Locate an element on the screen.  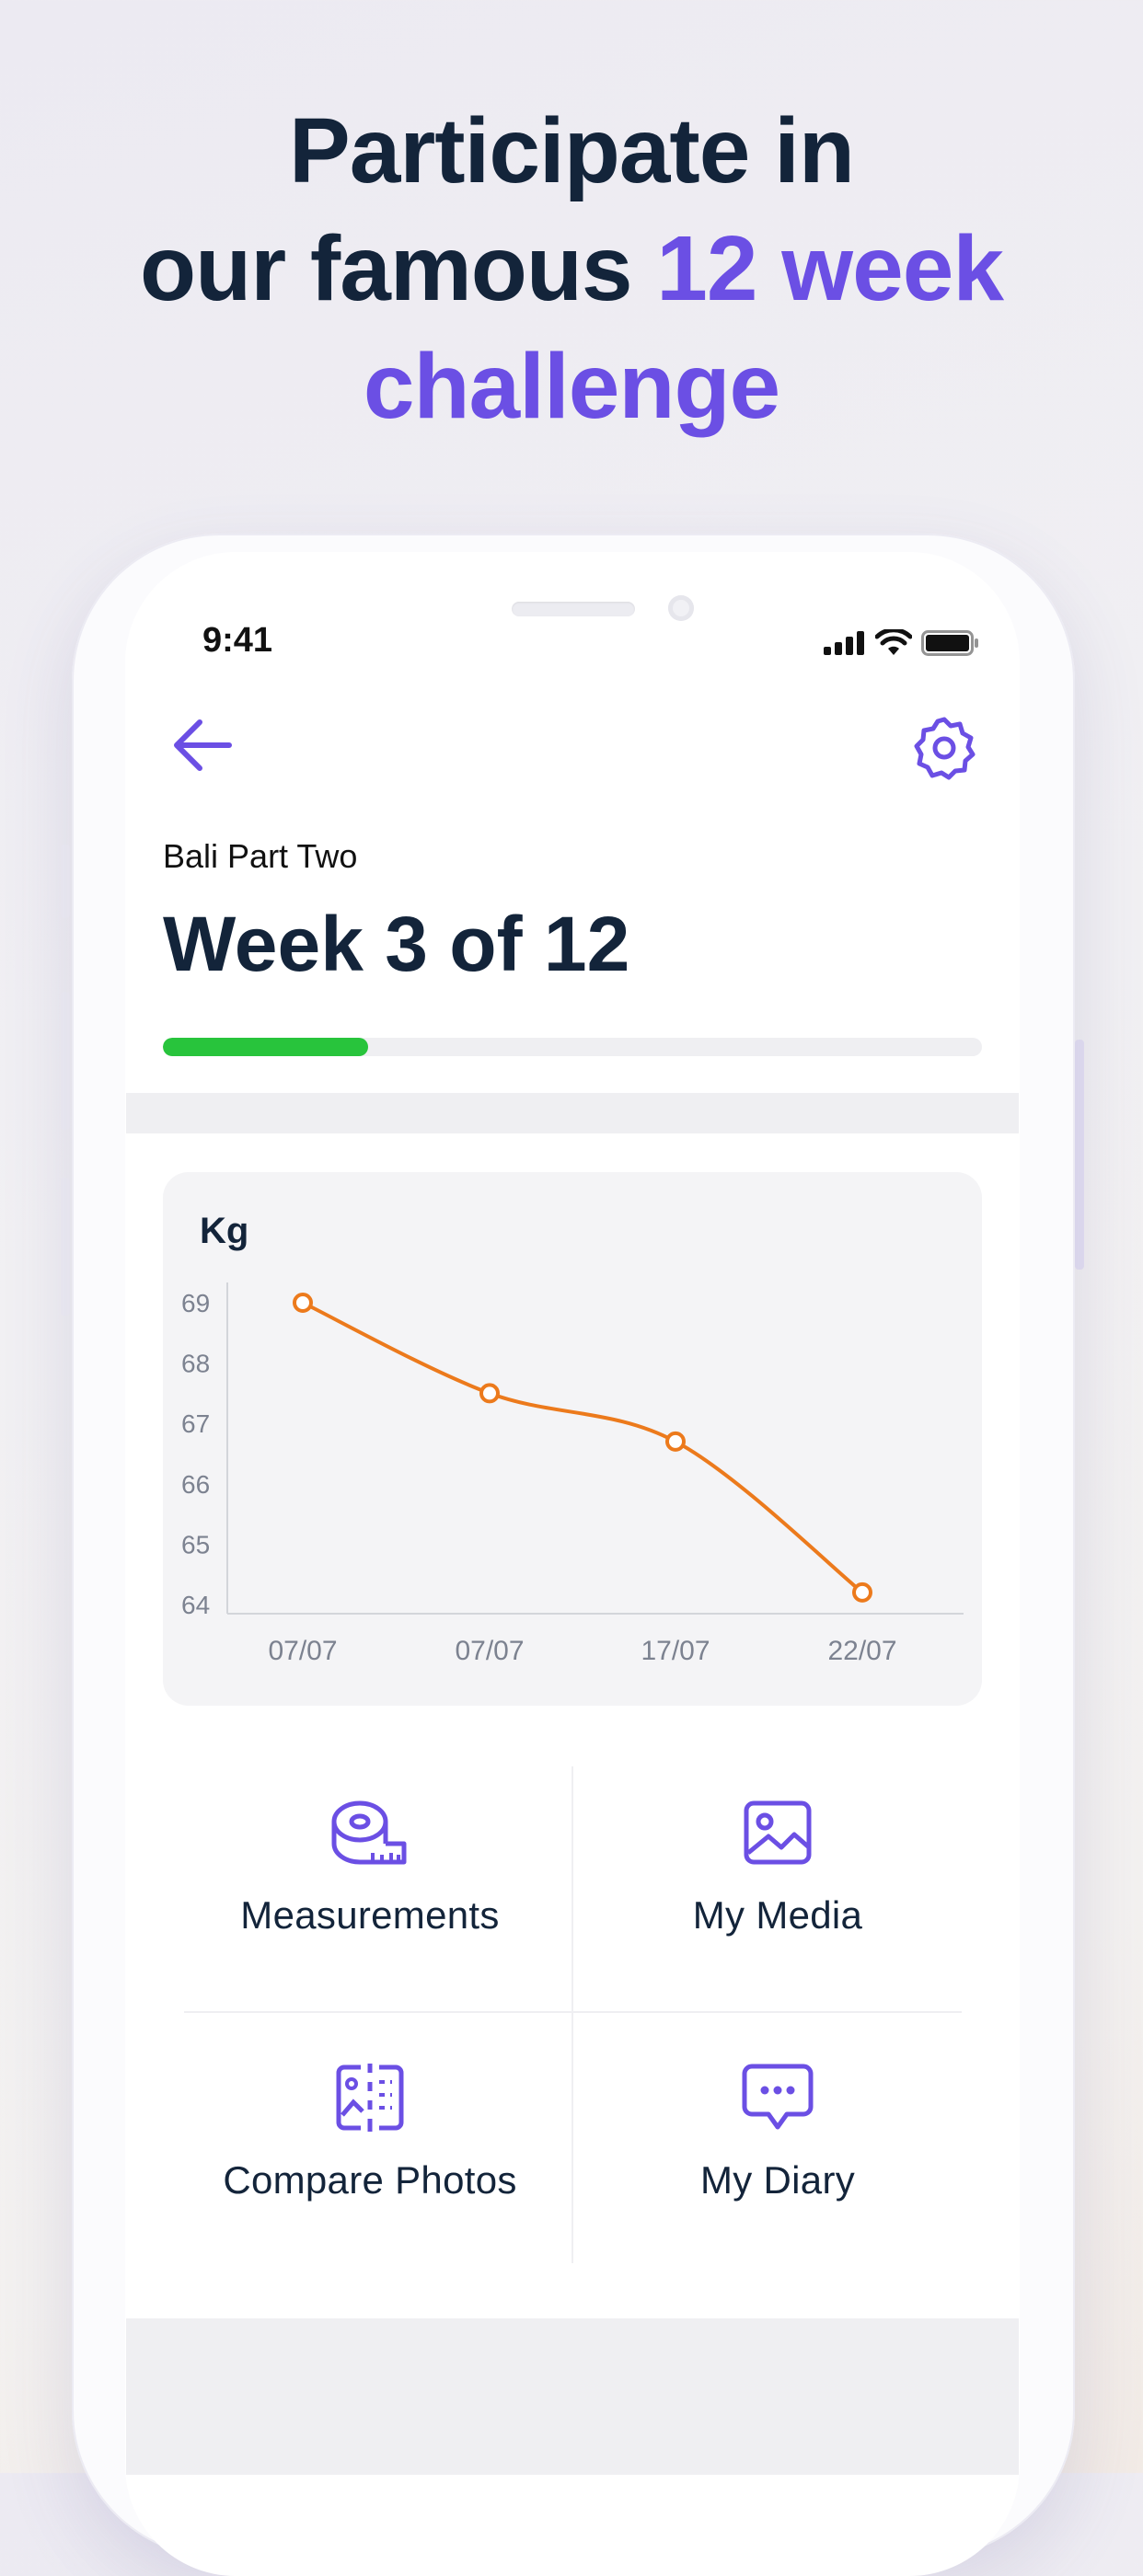
headline-line-3: challenge is located at coordinates (571, 386).